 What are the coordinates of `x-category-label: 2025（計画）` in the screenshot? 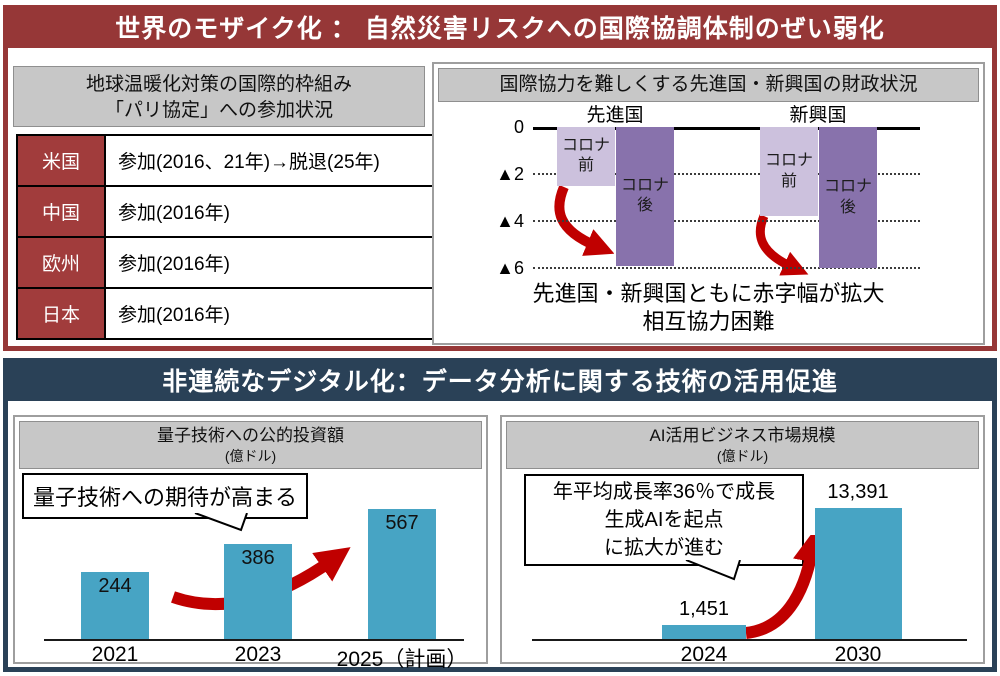 It's located at (402, 659).